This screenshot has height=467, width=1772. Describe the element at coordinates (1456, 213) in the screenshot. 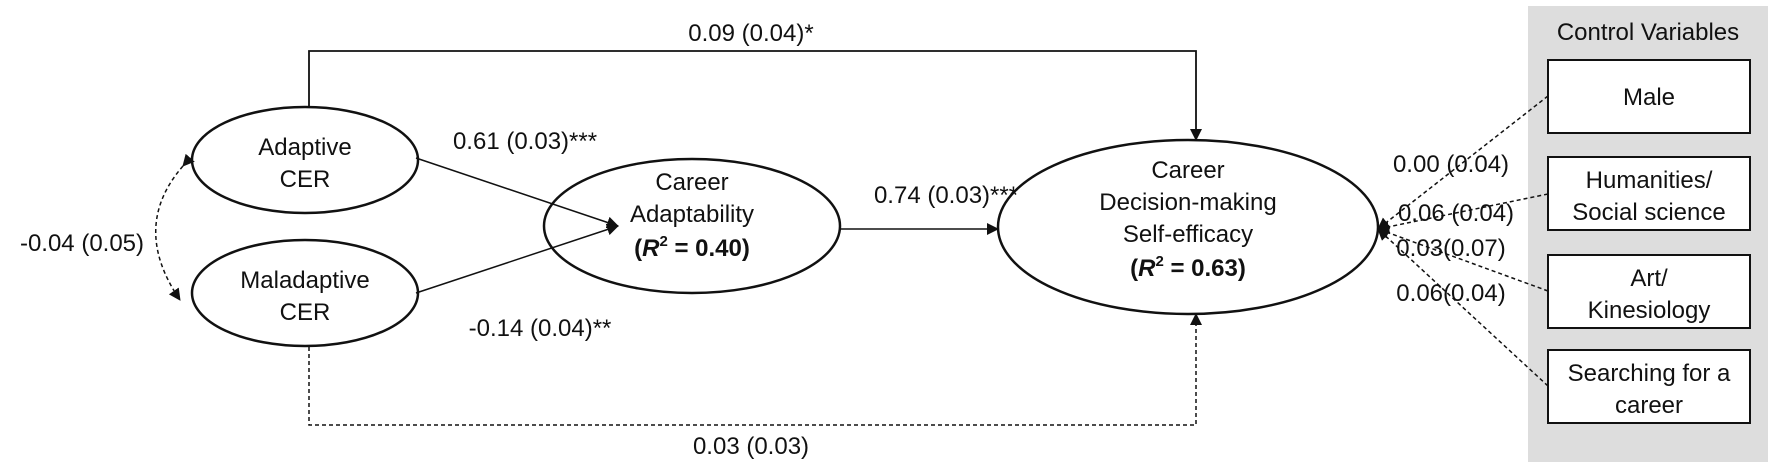

I see `path-label-control-humanities: 0.06 (0.04)` at that location.